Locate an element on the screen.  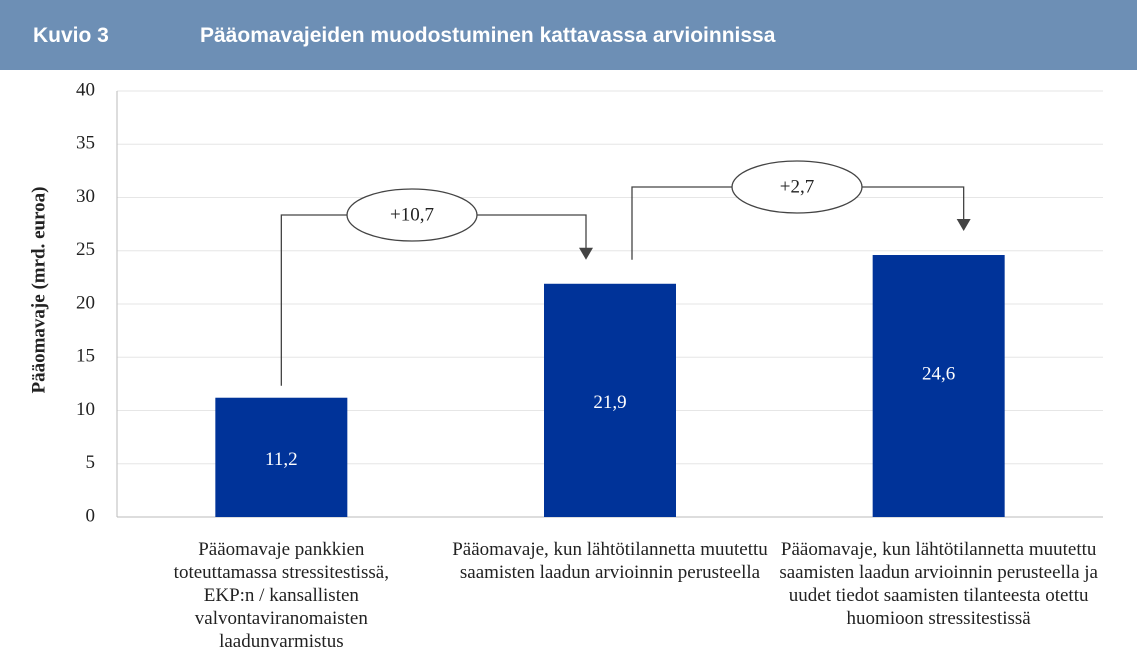
y-tick-label: 10 is located at coordinates (85, 409).